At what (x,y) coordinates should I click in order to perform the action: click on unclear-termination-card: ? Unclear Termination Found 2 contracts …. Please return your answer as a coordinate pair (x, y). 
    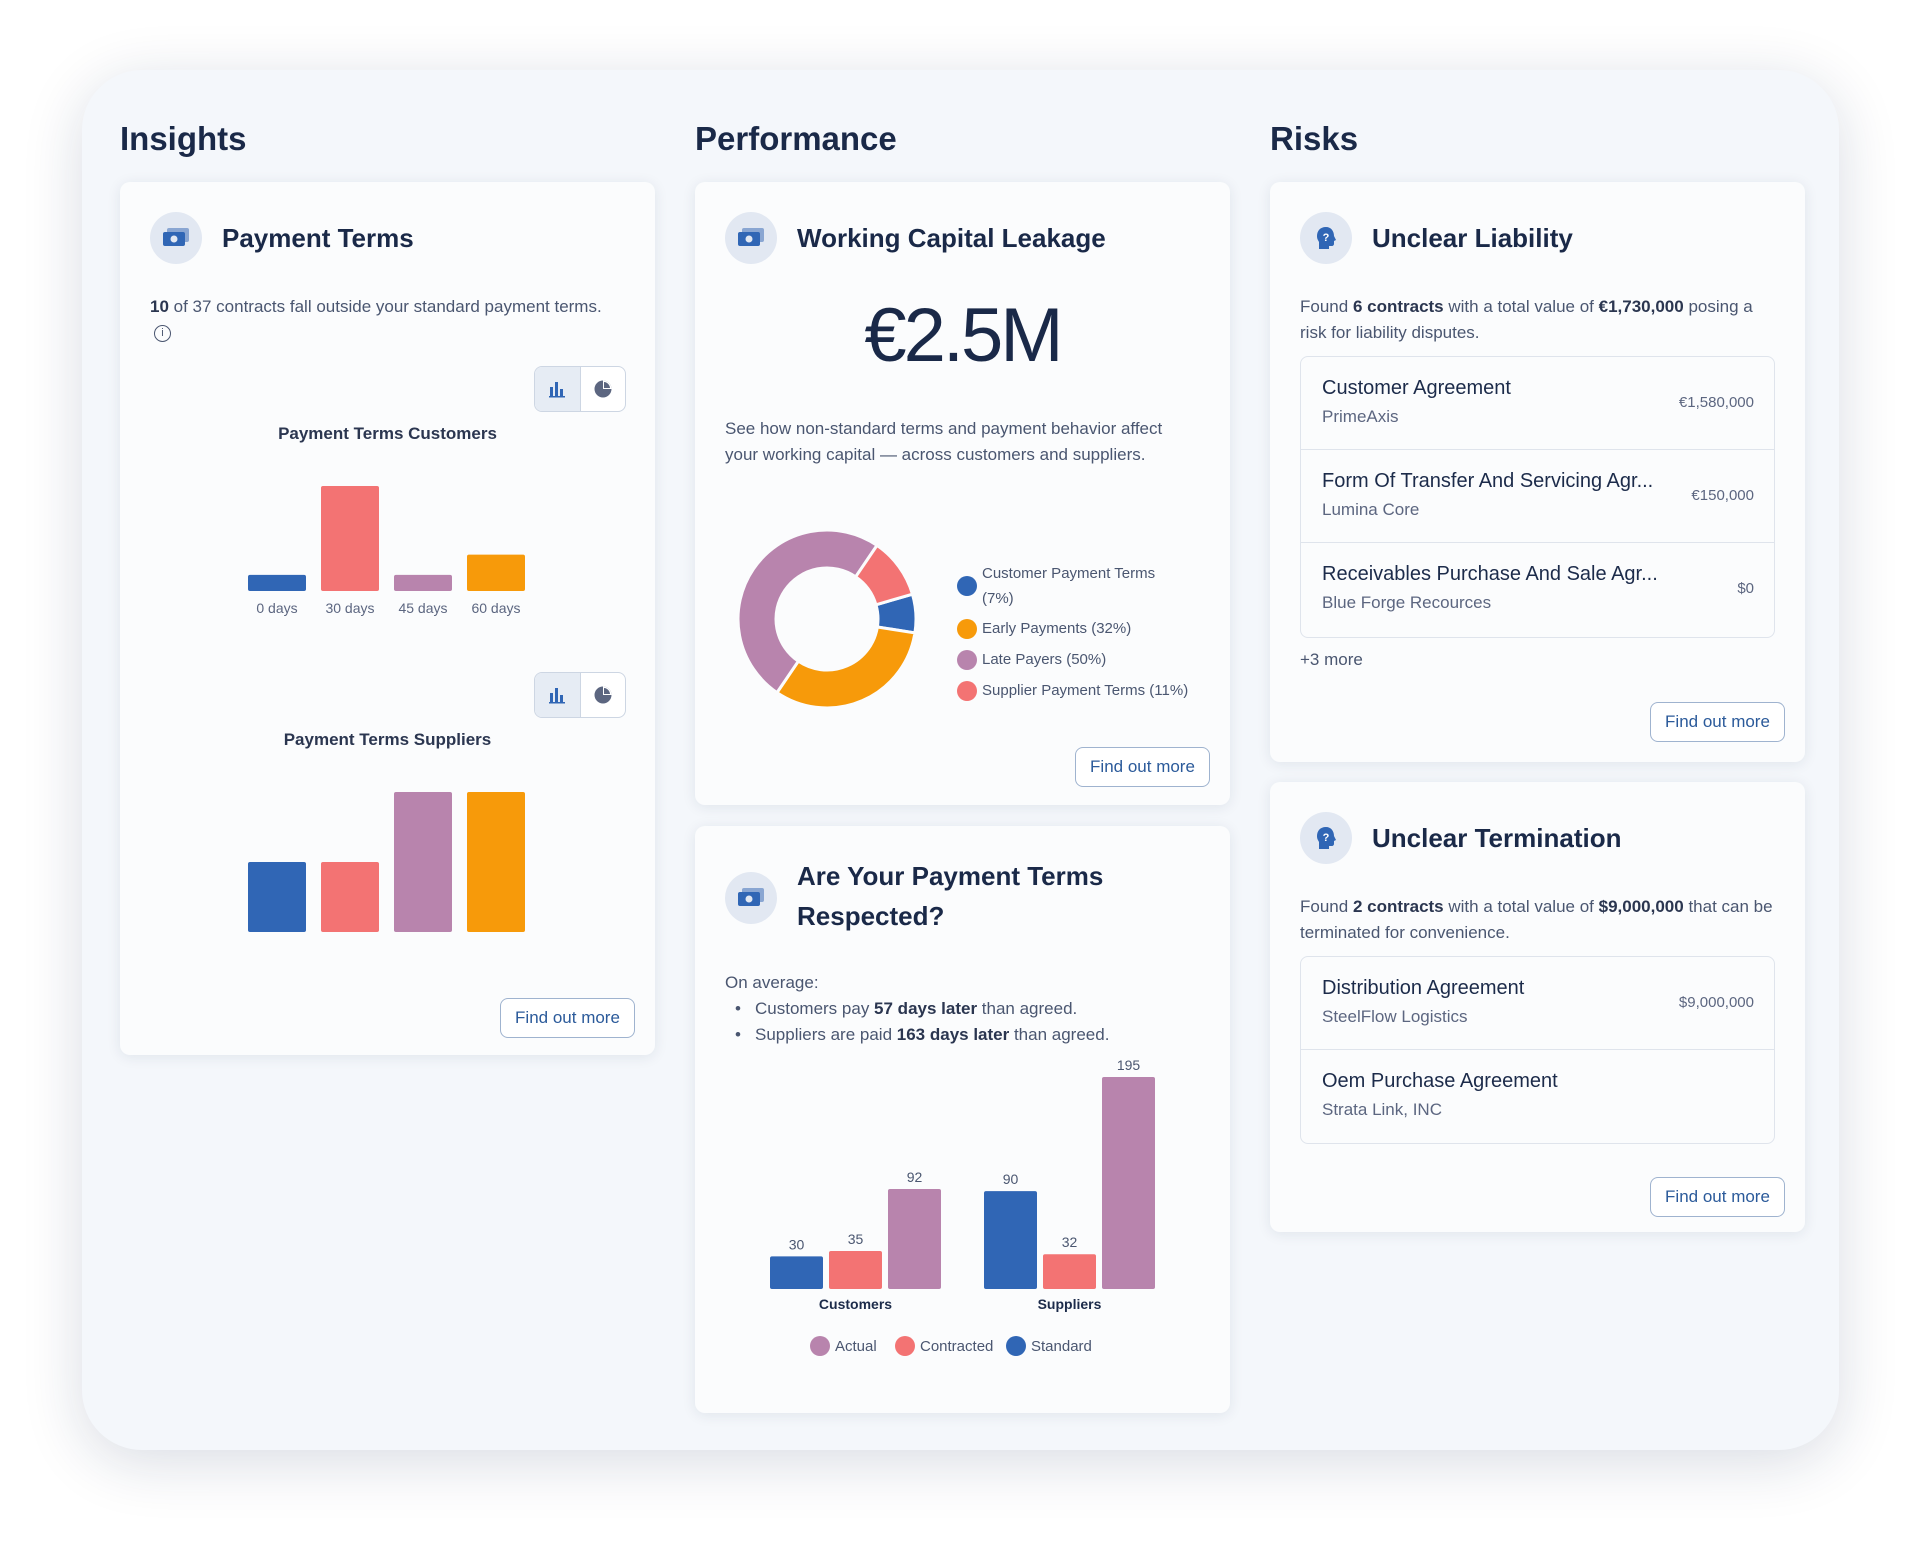
    Looking at the image, I should click on (1537, 1007).